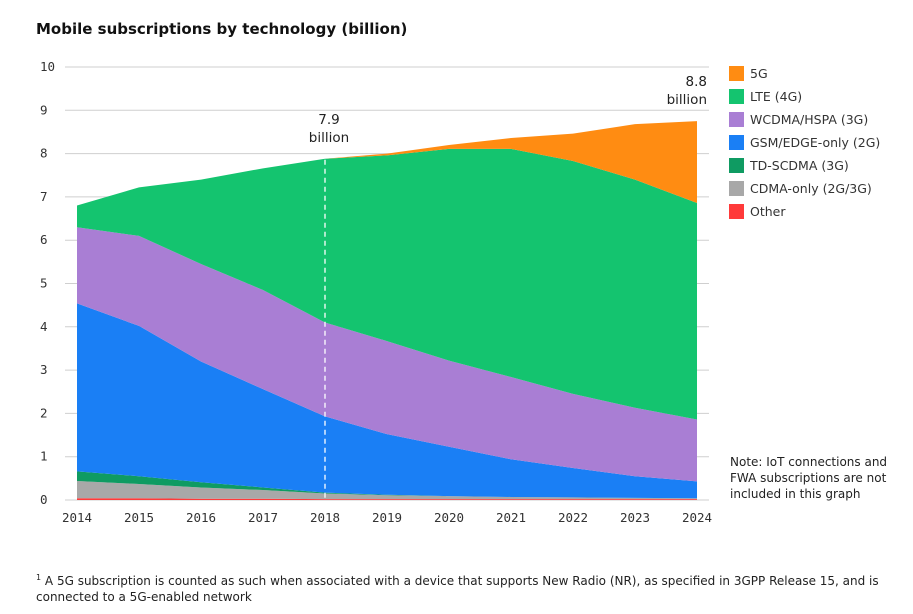 This screenshot has height=614, width=913. I want to click on legend-swatch-5g, so click(736, 73).